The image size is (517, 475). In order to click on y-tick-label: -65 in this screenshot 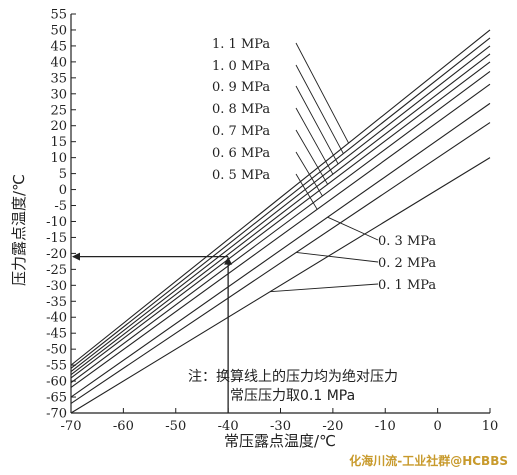, I will do `click(56, 398)`.